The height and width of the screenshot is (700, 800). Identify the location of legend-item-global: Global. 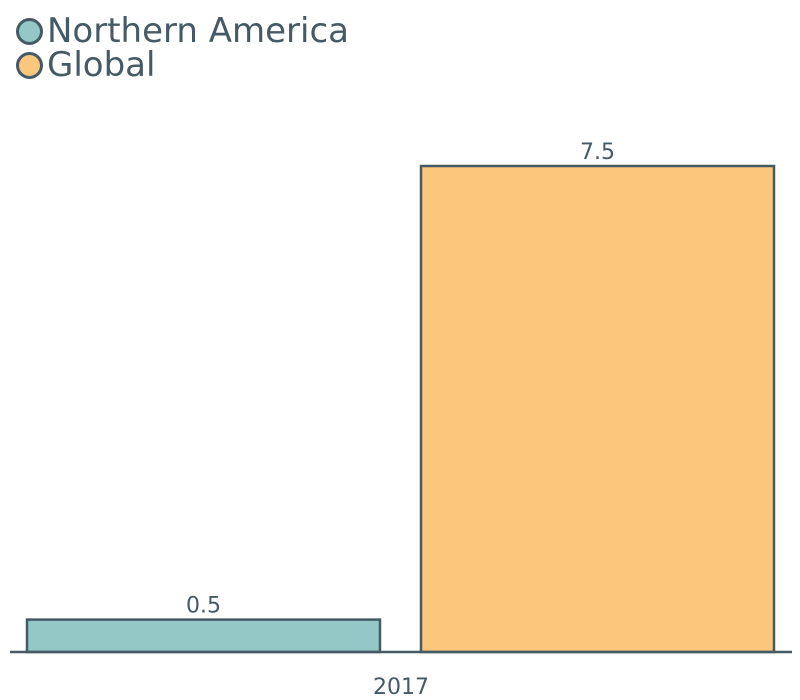
(182, 65).